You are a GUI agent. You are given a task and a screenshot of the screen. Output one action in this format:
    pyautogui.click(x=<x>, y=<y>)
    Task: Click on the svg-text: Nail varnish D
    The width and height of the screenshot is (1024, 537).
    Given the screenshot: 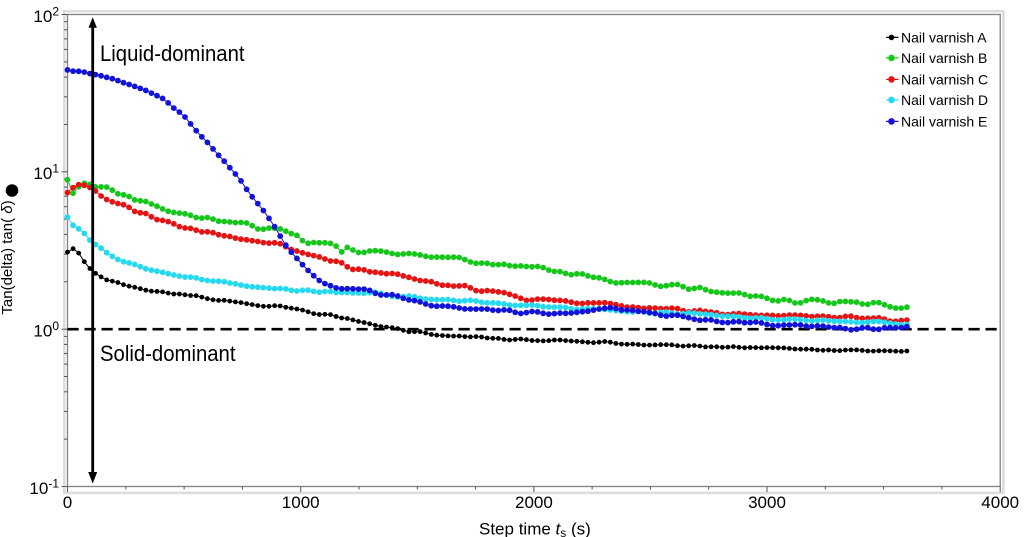 What is the action you would take?
    pyautogui.click(x=944, y=100)
    